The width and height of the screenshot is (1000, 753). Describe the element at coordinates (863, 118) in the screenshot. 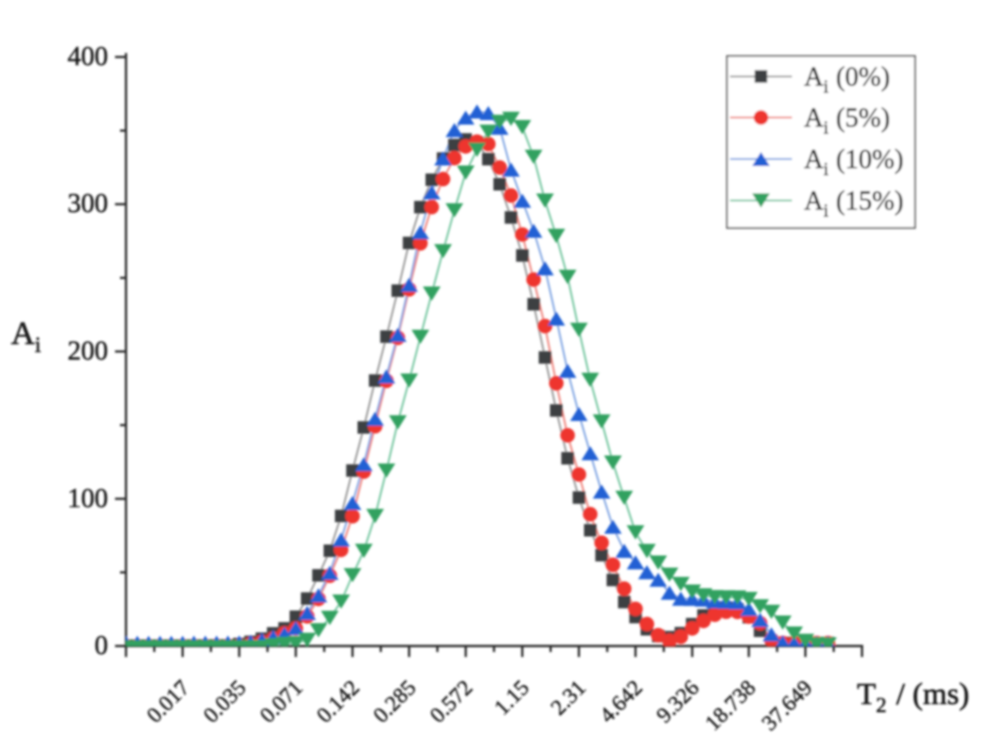

I see `svg-text: (5%)` at that location.